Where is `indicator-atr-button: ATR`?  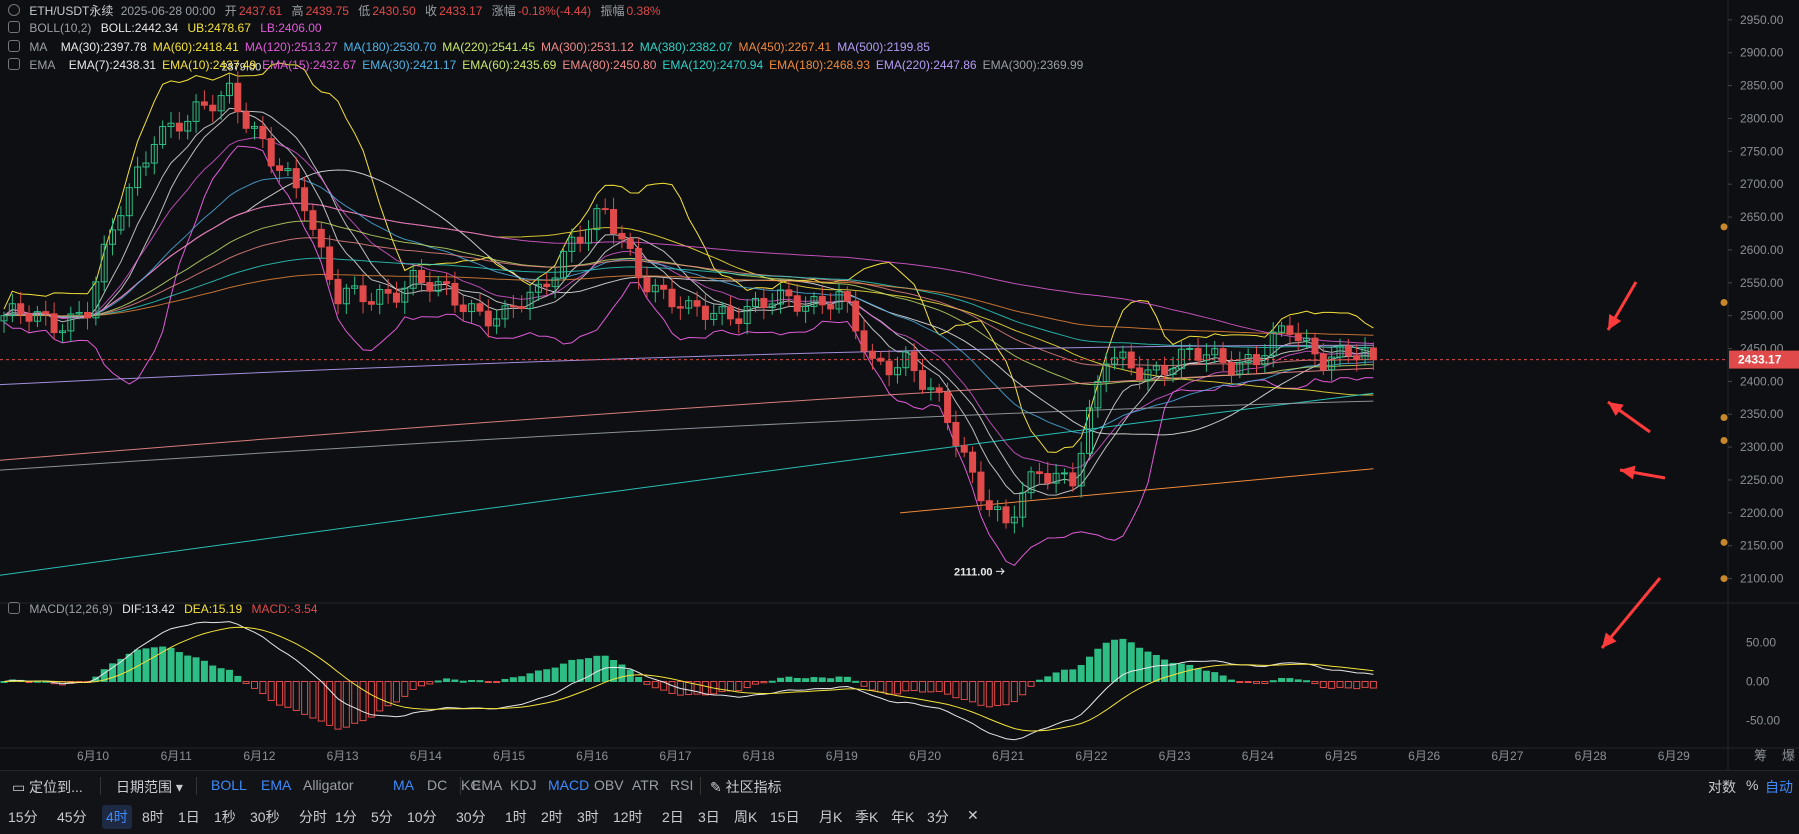 indicator-atr-button: ATR is located at coordinates (645, 785).